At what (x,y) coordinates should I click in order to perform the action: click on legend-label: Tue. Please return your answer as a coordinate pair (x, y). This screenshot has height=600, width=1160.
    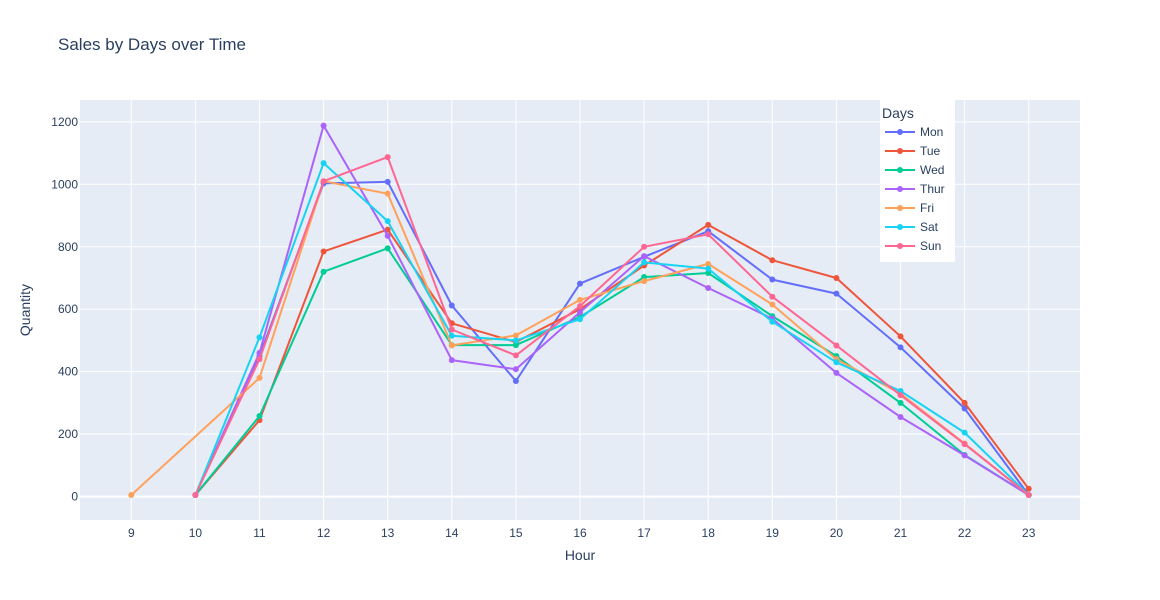
    Looking at the image, I should click on (930, 151).